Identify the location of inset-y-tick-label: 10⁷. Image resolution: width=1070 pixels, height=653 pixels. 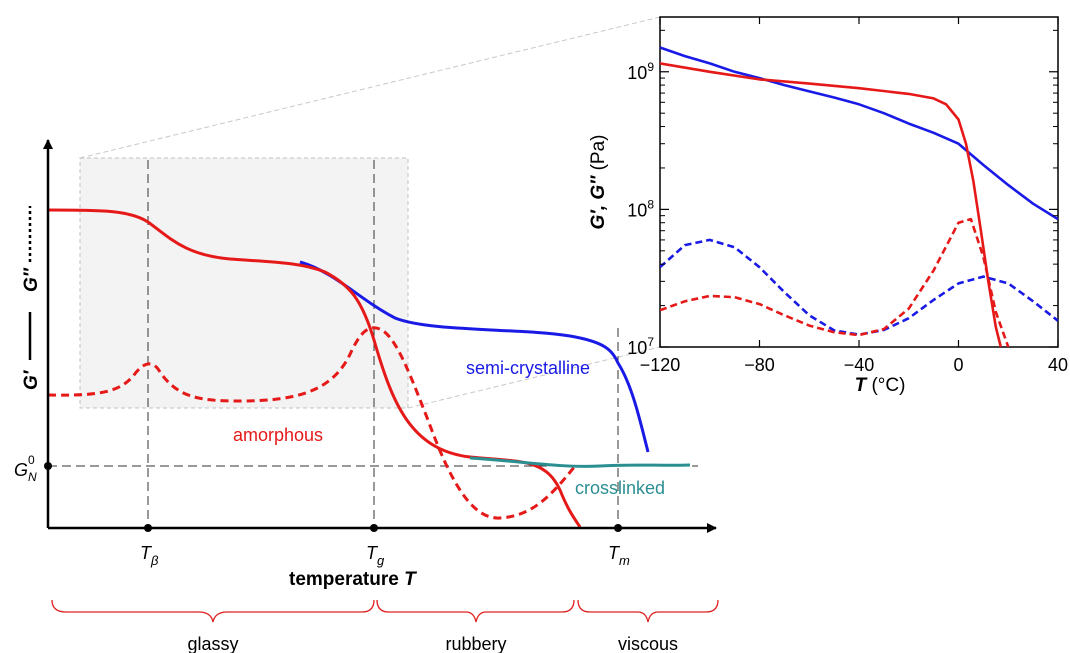
(640, 346).